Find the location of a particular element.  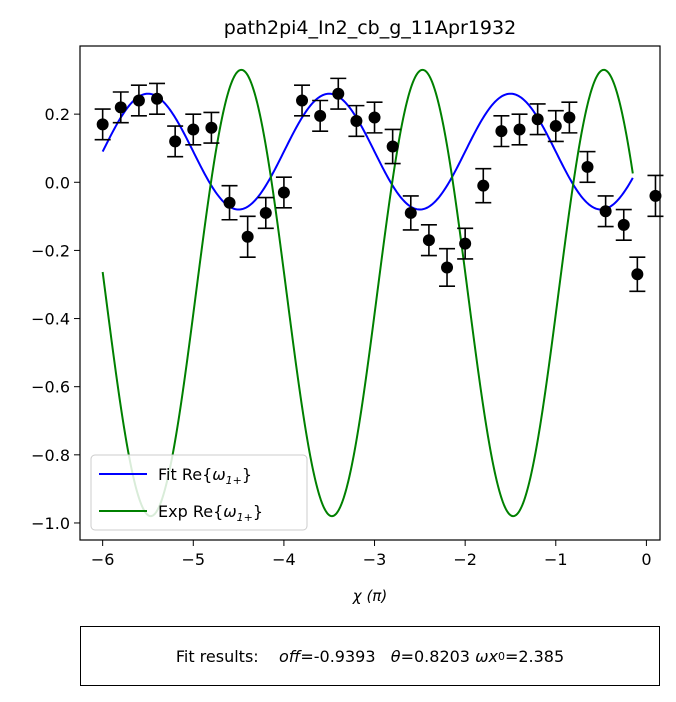

legend: Fit Re{ω1+} Exp Re{ω1+} is located at coordinates (199, 492).